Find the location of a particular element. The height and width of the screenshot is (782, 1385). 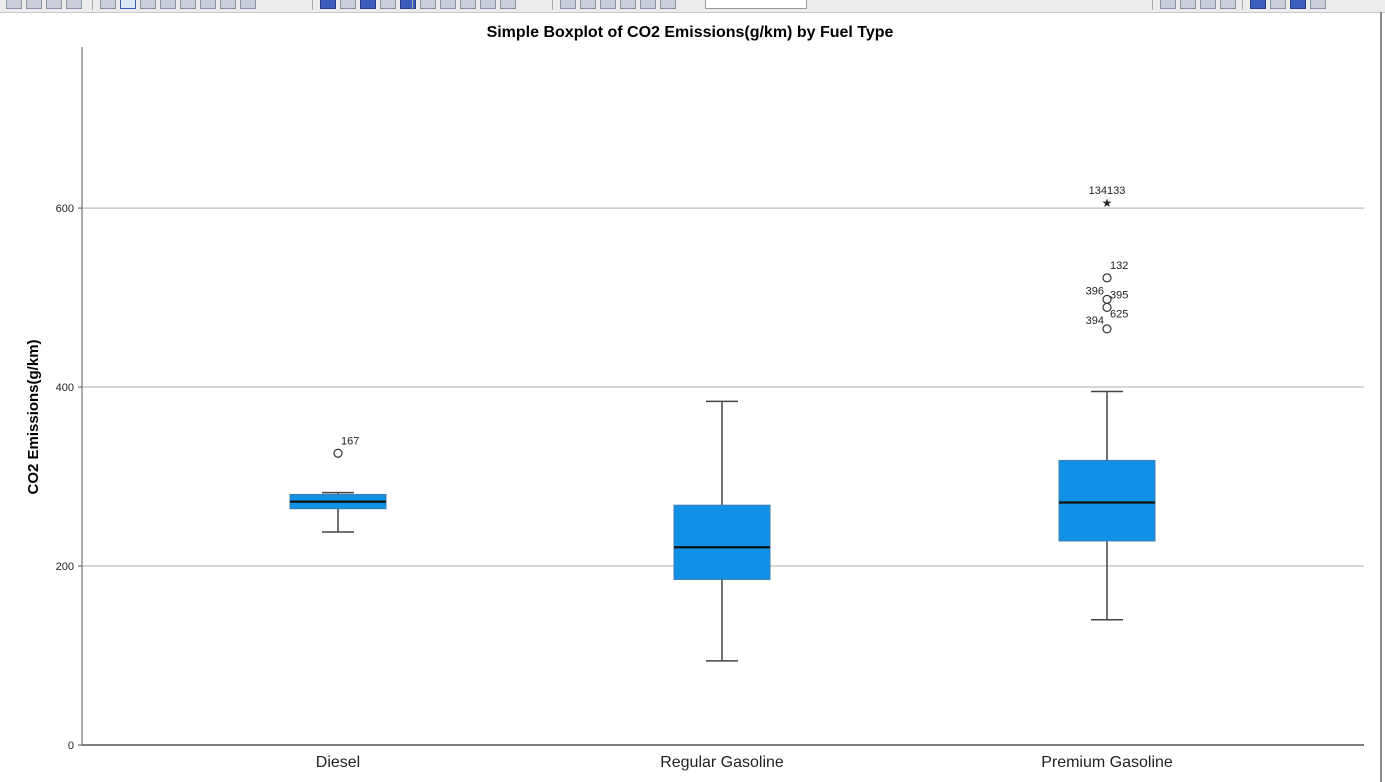

toolbar-group-insert is located at coordinates (468, 5).